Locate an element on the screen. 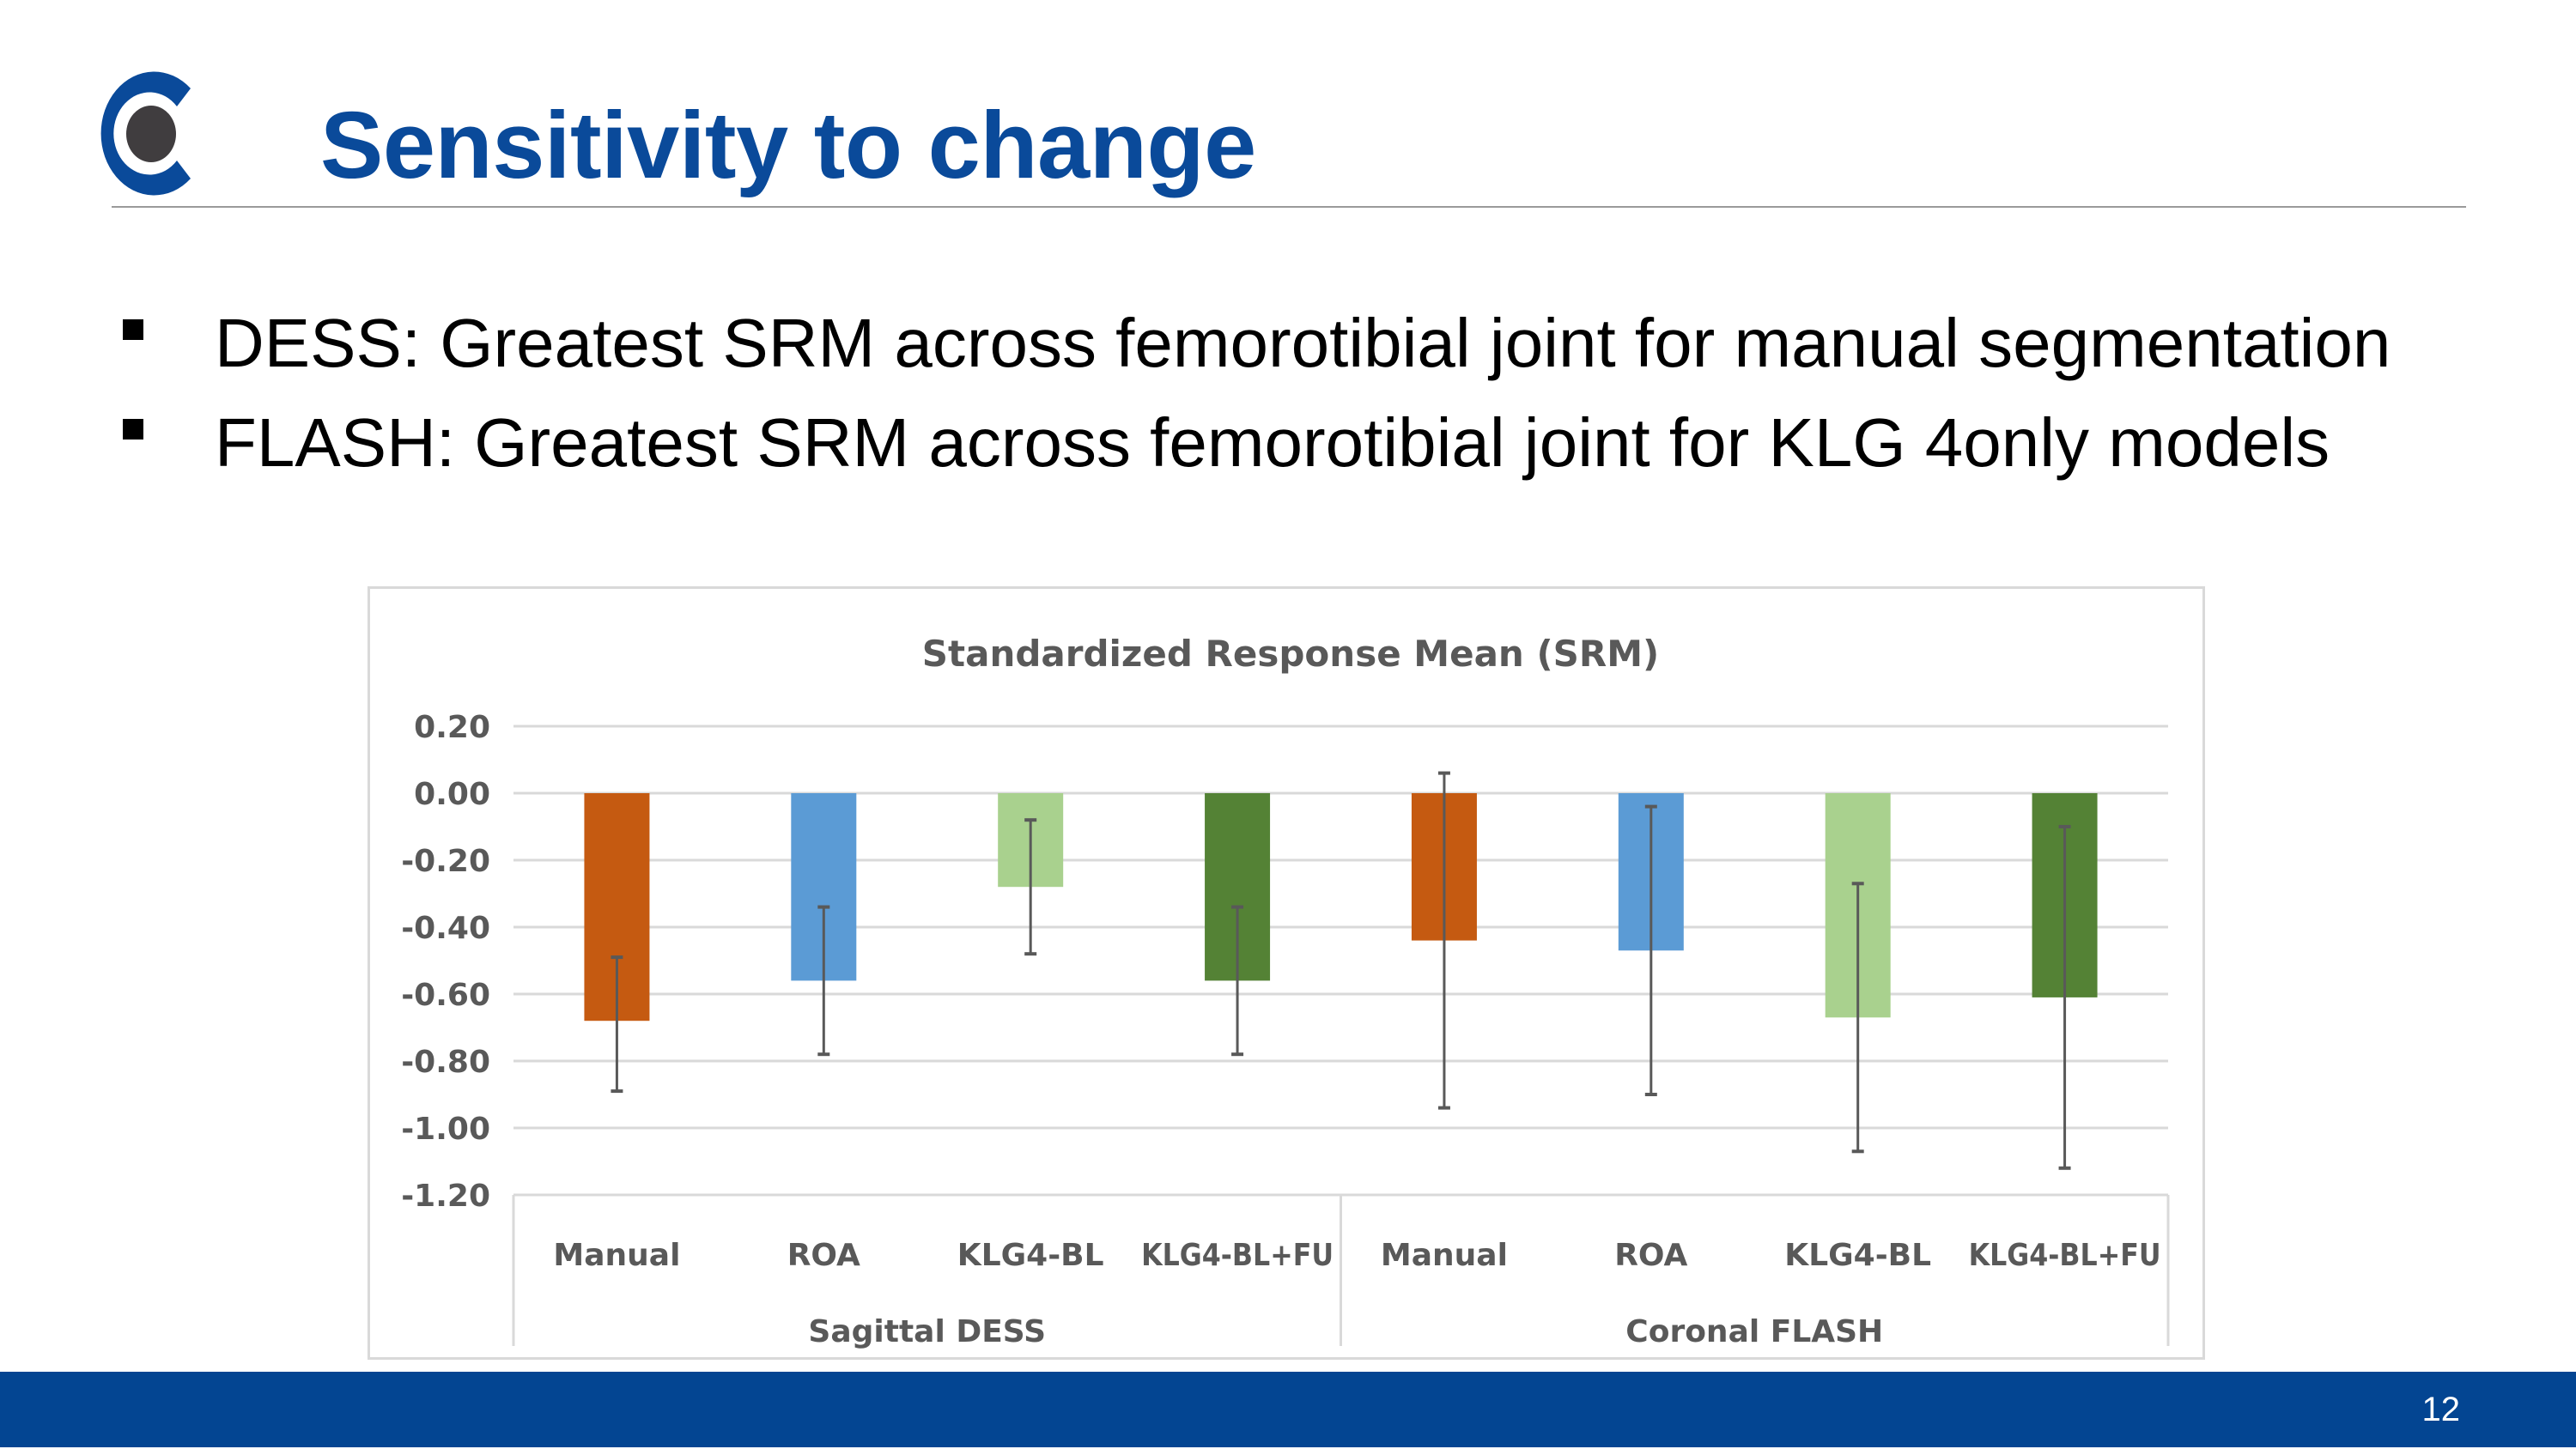 The height and width of the screenshot is (1449, 2576). x-group-label: Coronal FLASH is located at coordinates (1754, 1331).